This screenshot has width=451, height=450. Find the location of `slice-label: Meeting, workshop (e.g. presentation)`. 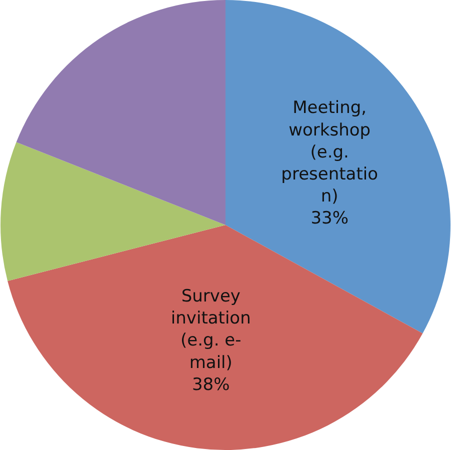

slice-label: Meeting, workshop (e.g. presentation) is located at coordinates (329, 152).